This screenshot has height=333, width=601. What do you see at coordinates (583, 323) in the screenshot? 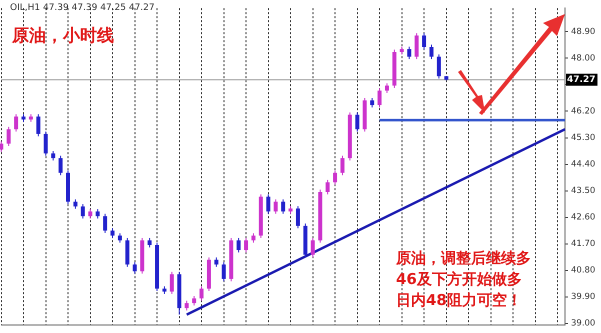
I see `y-tick-label: 39.00` at bounding box center [583, 323].